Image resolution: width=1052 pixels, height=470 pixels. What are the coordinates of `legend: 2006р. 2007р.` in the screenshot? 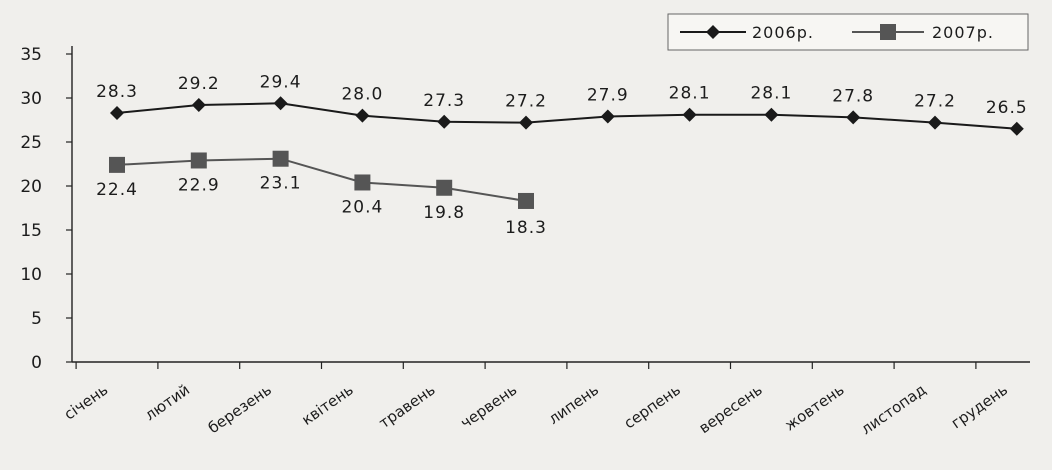 It's located at (848, 32).